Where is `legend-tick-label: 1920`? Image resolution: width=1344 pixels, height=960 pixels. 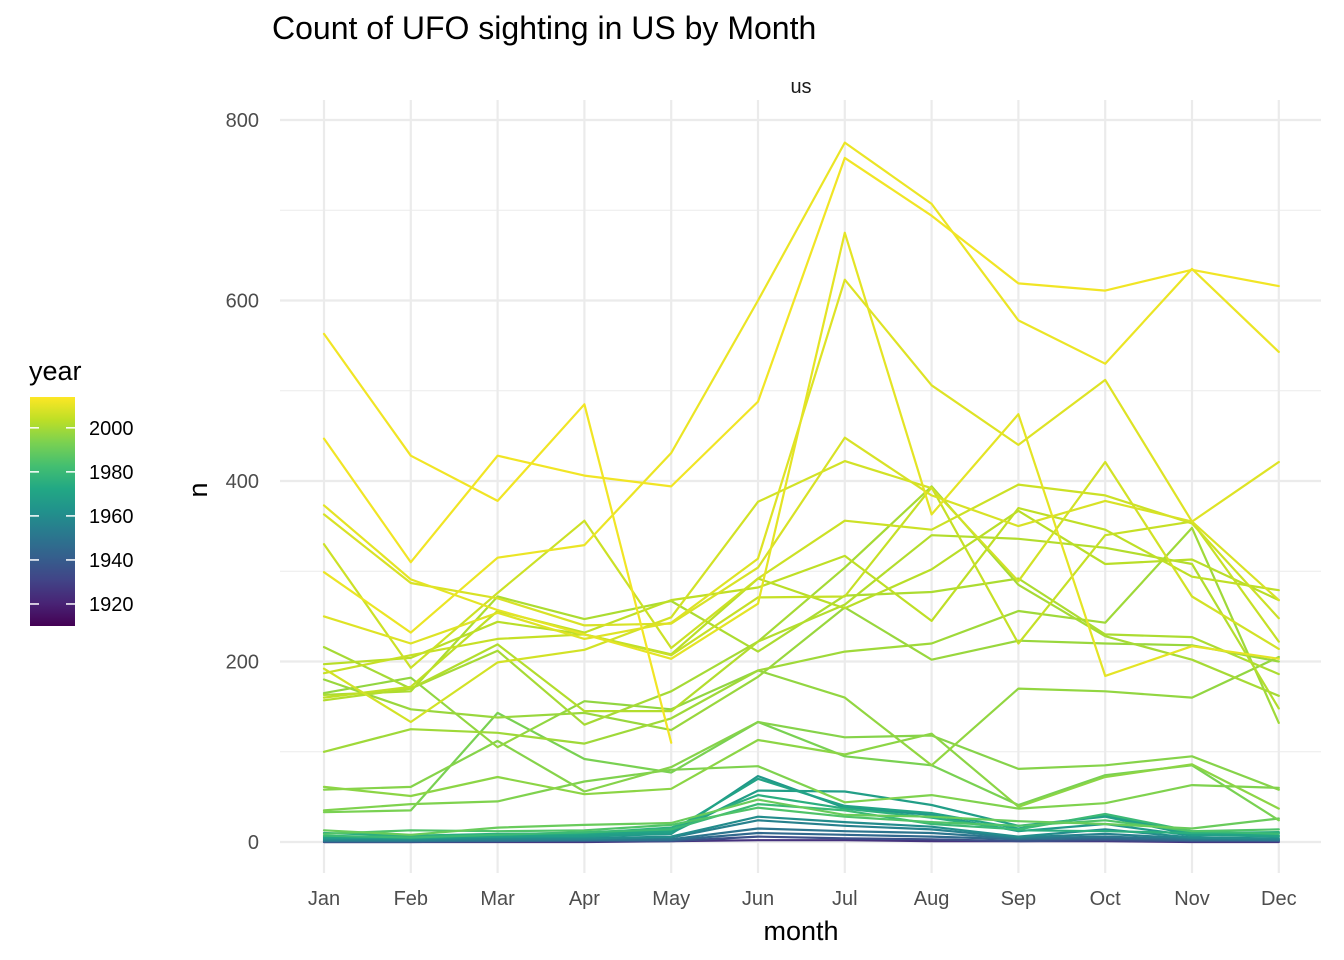
legend-tick-label: 1920 is located at coordinates (111, 605).